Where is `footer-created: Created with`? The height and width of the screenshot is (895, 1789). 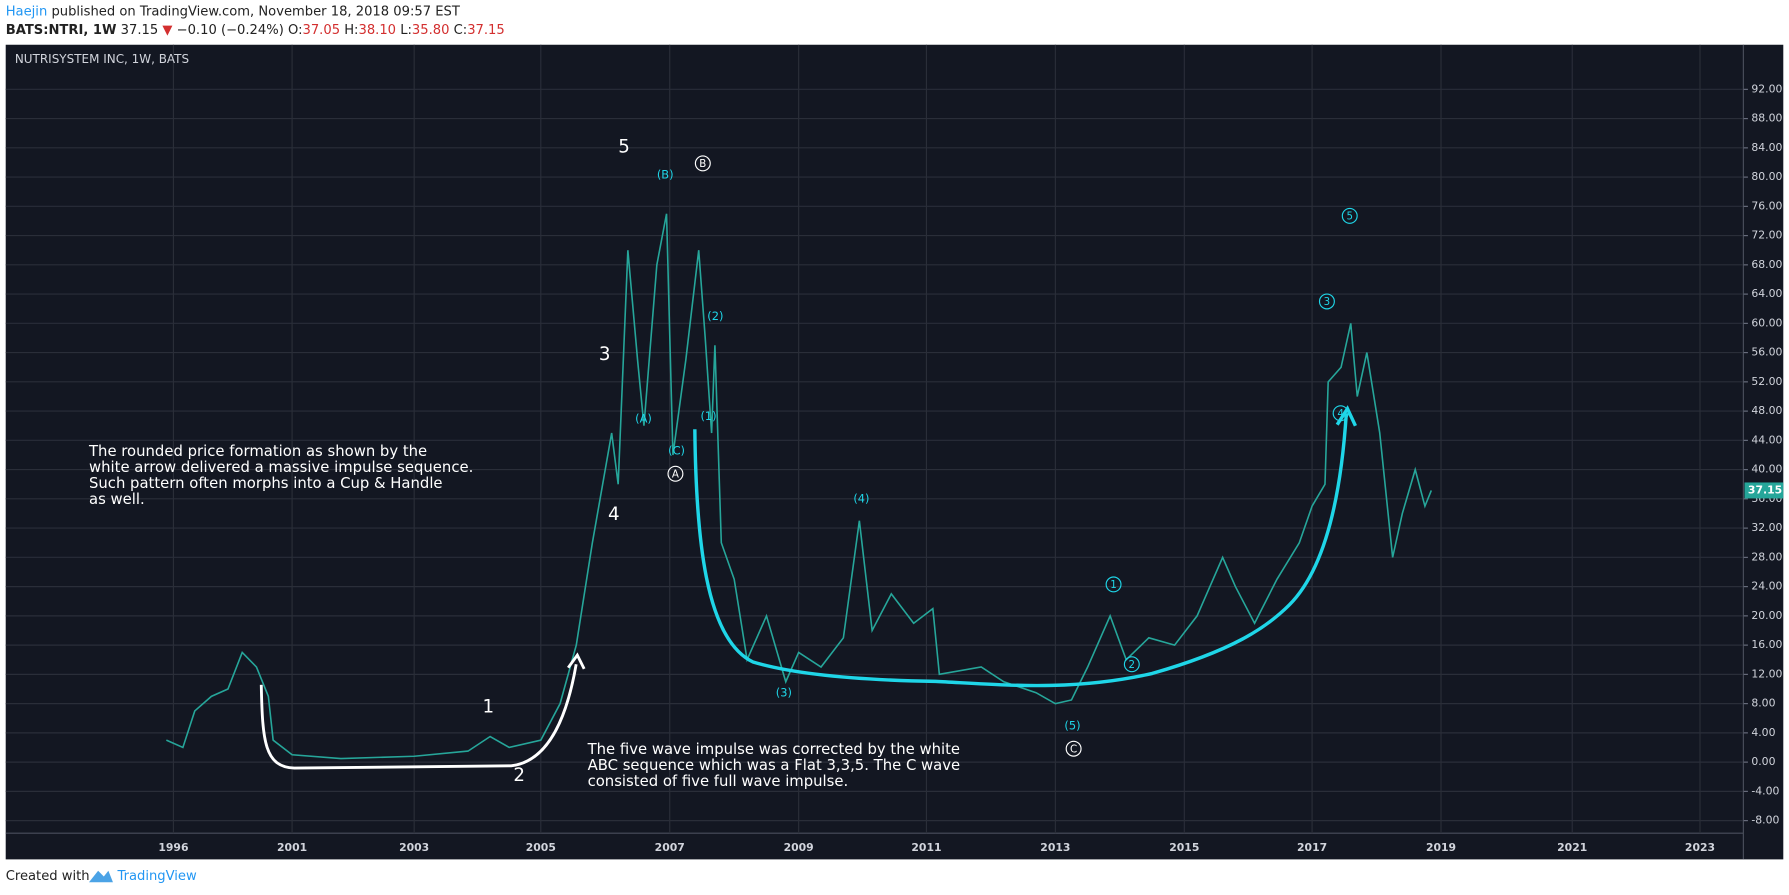
footer-created: Created with is located at coordinates (48, 876).